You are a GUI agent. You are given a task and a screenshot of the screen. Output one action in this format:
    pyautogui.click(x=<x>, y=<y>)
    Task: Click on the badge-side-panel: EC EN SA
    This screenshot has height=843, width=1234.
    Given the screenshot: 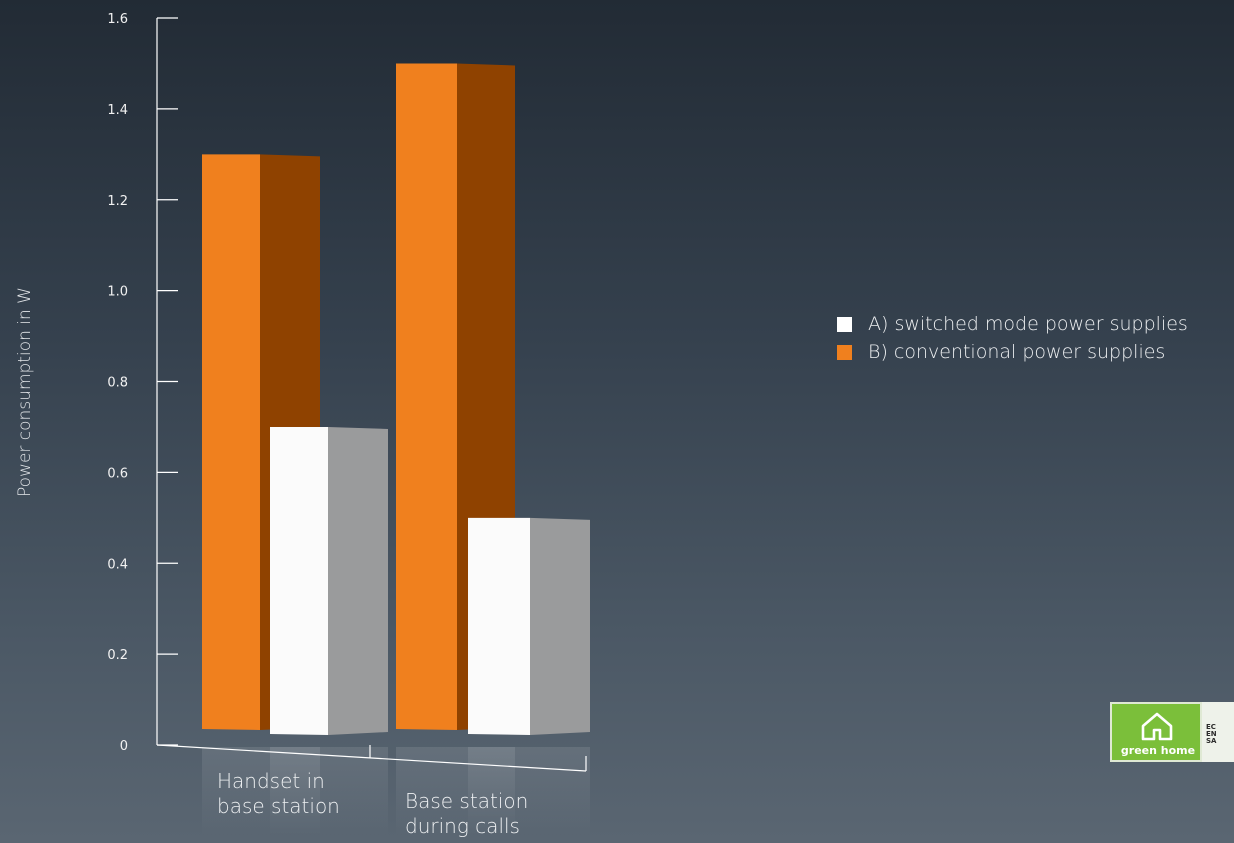 What is the action you would take?
    pyautogui.click(x=1218, y=732)
    